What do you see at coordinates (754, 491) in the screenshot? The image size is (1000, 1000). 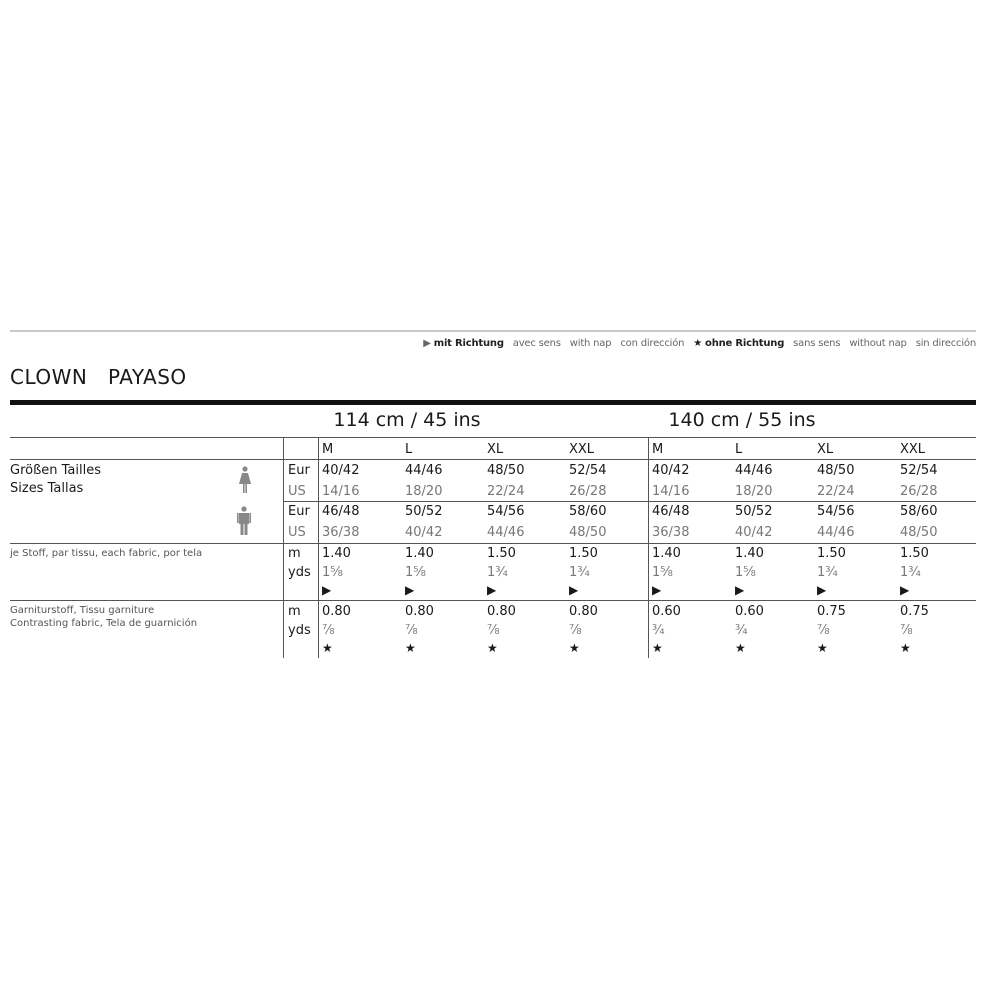 I see `women-us-size: 18/20` at bounding box center [754, 491].